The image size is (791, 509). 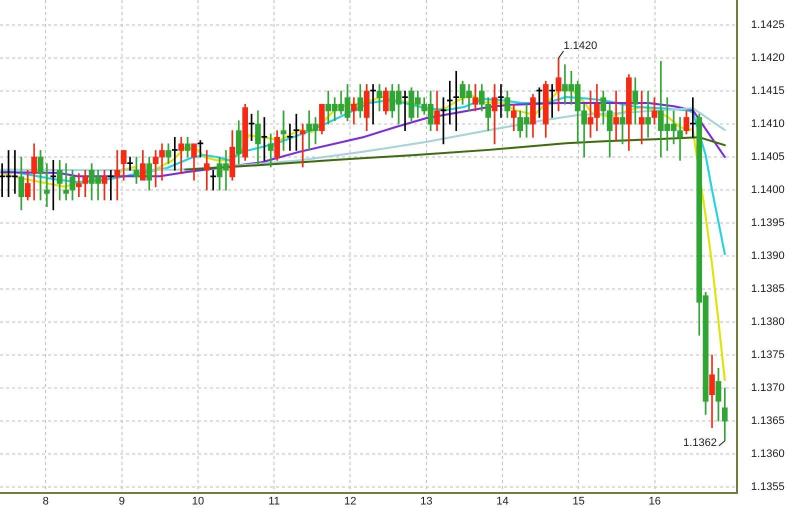 What do you see at coordinates (768, 25) in the screenshot?
I see `y-tick-label: 1.1425` at bounding box center [768, 25].